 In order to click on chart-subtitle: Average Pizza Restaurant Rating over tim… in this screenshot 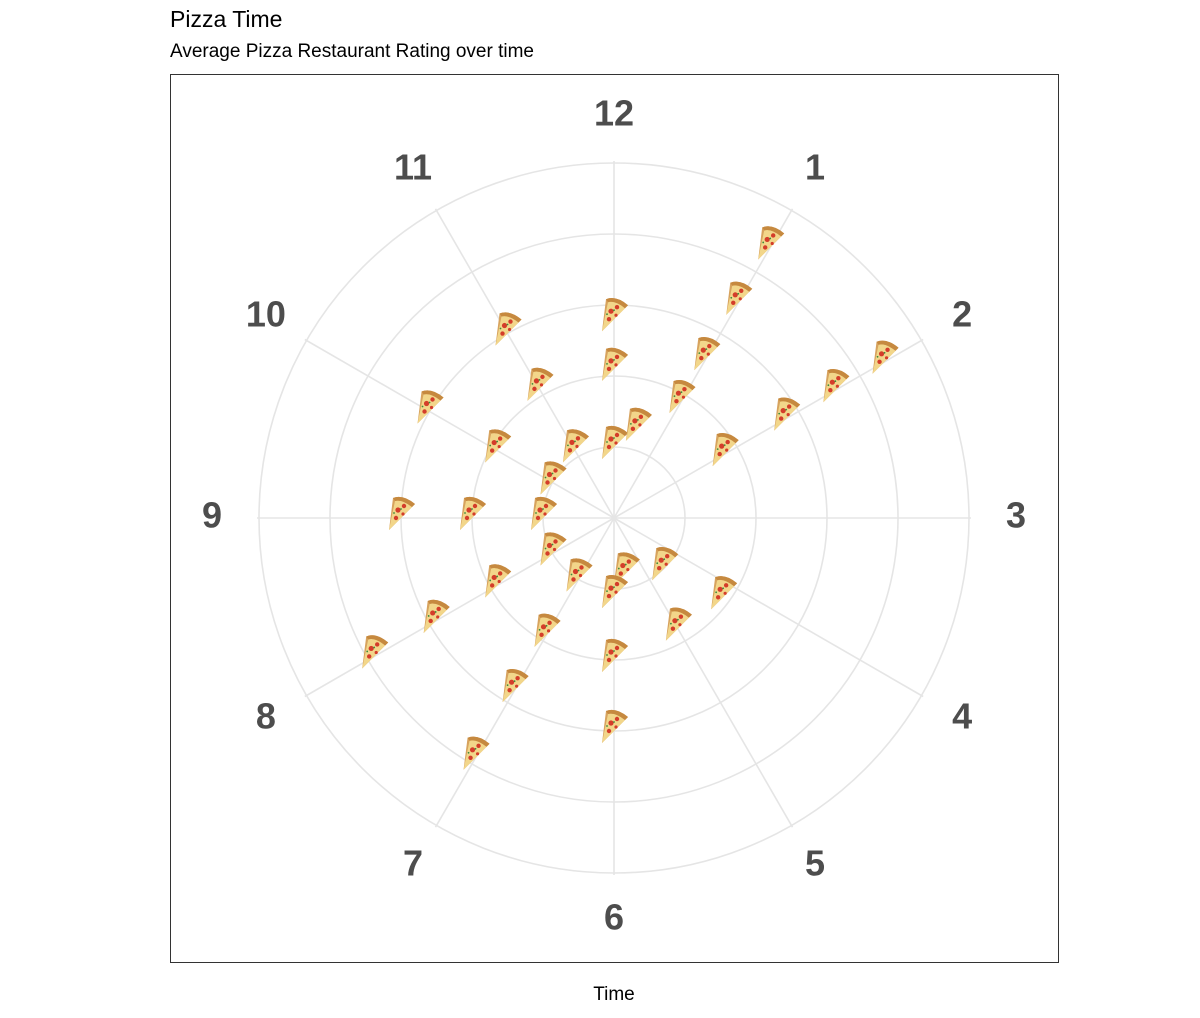, I will do `click(352, 51)`.